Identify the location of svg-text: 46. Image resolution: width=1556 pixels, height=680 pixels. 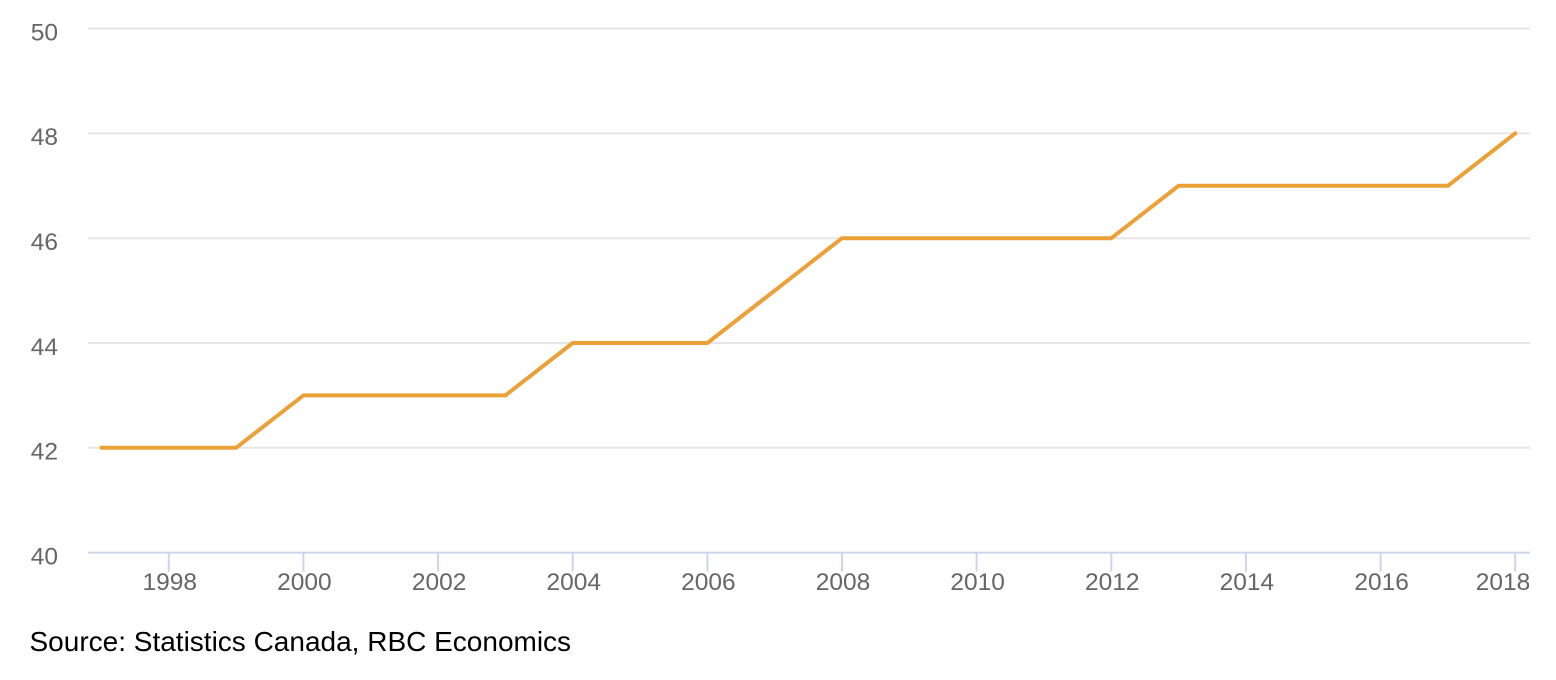
(44, 242).